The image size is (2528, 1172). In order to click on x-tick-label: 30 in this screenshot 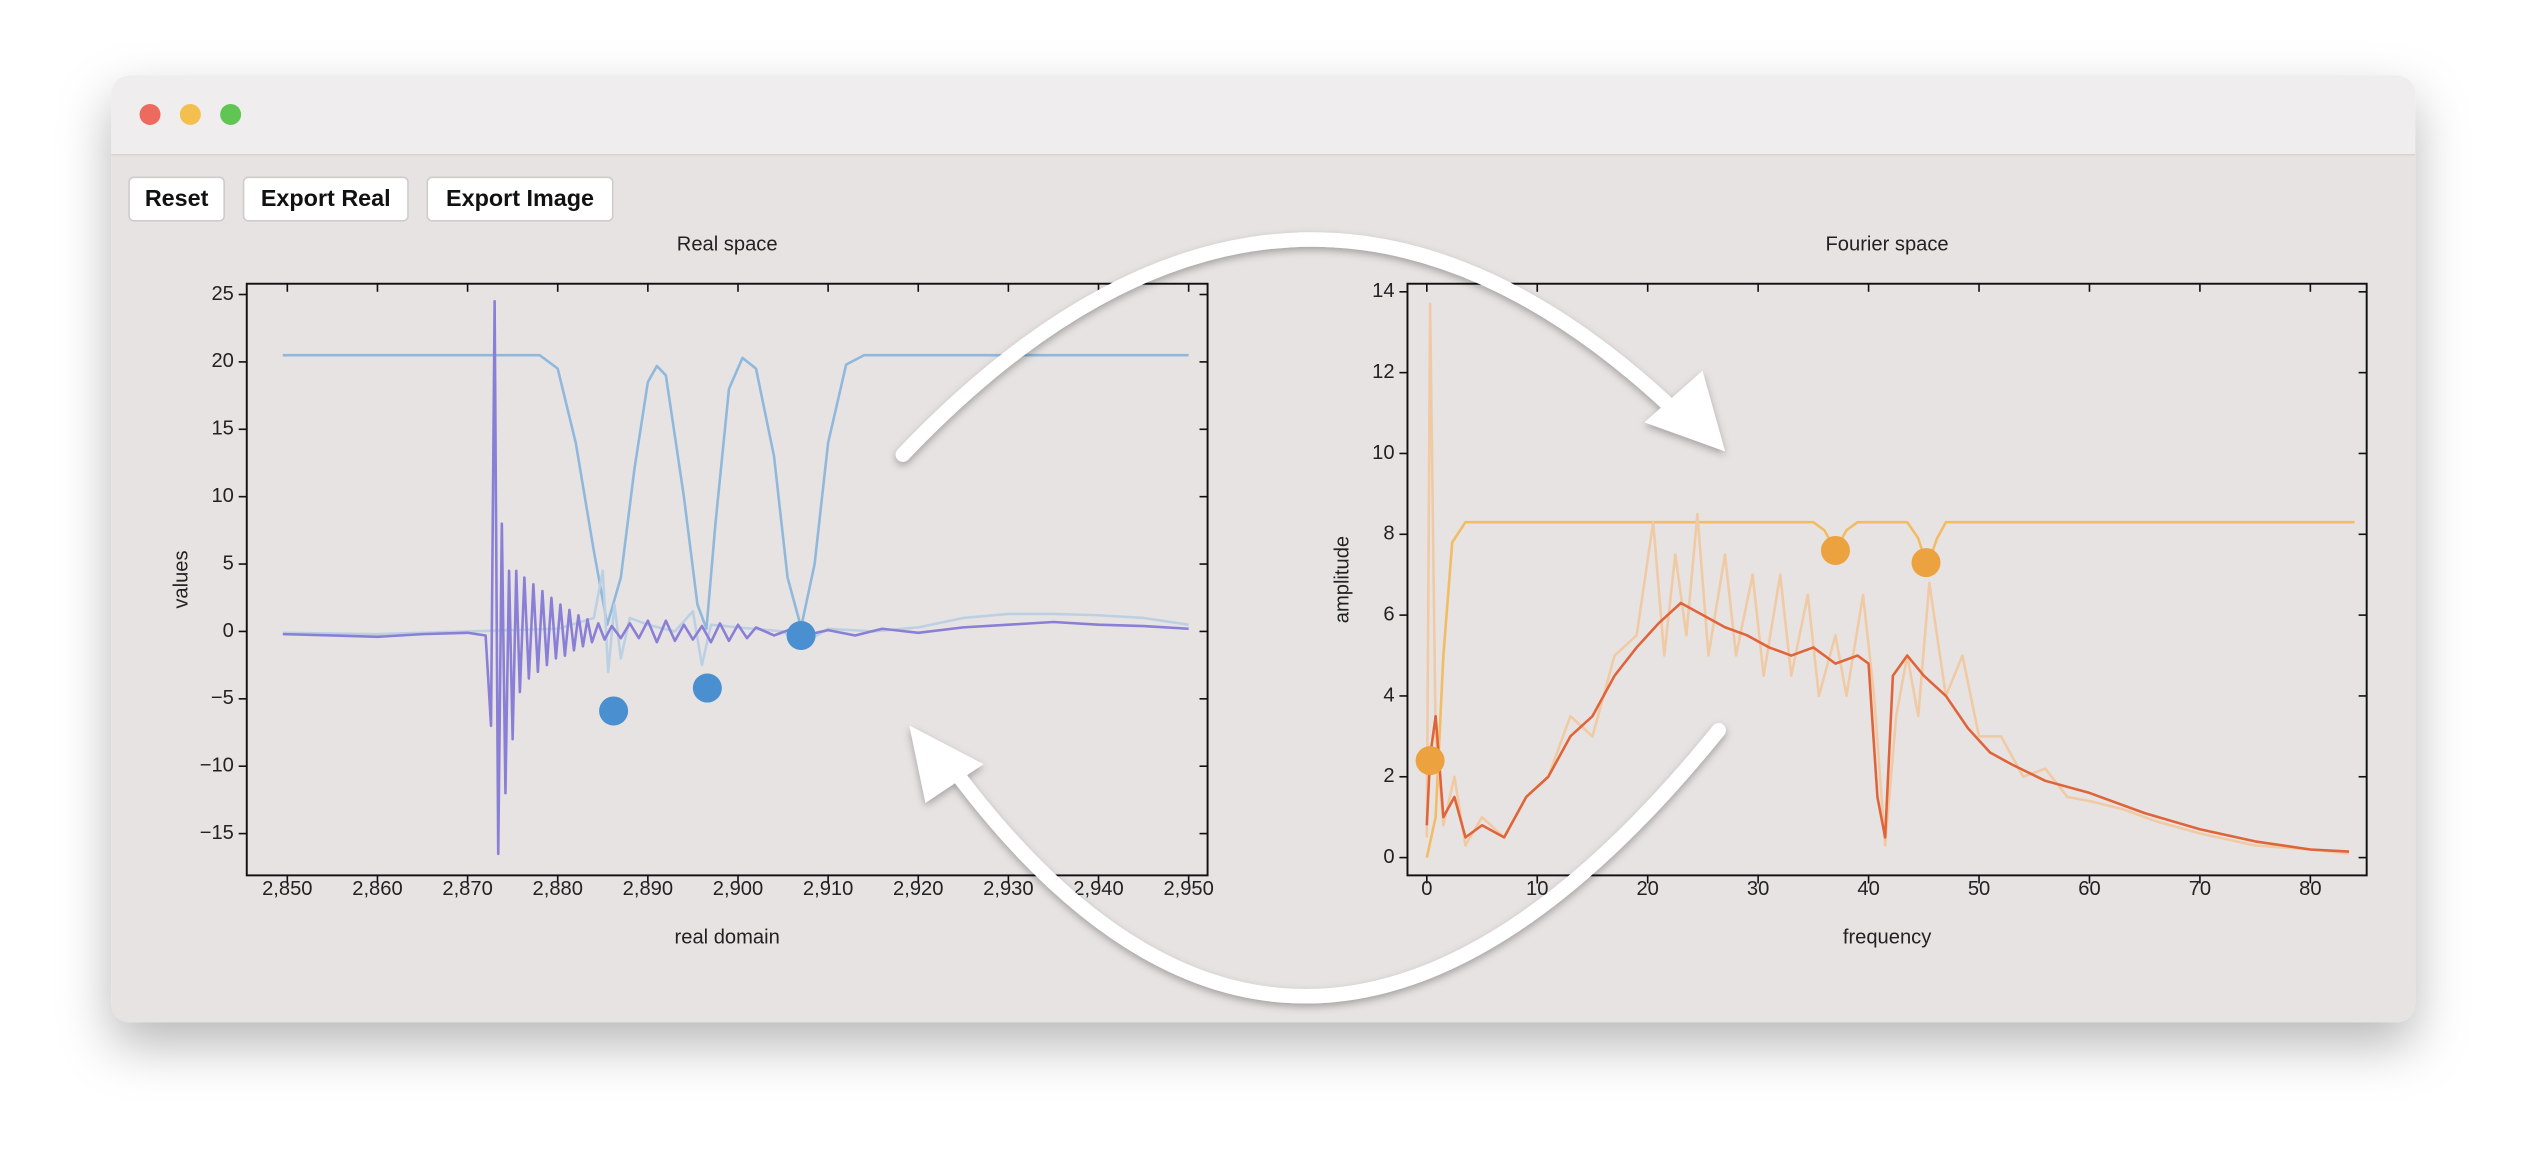, I will do `click(1758, 889)`.